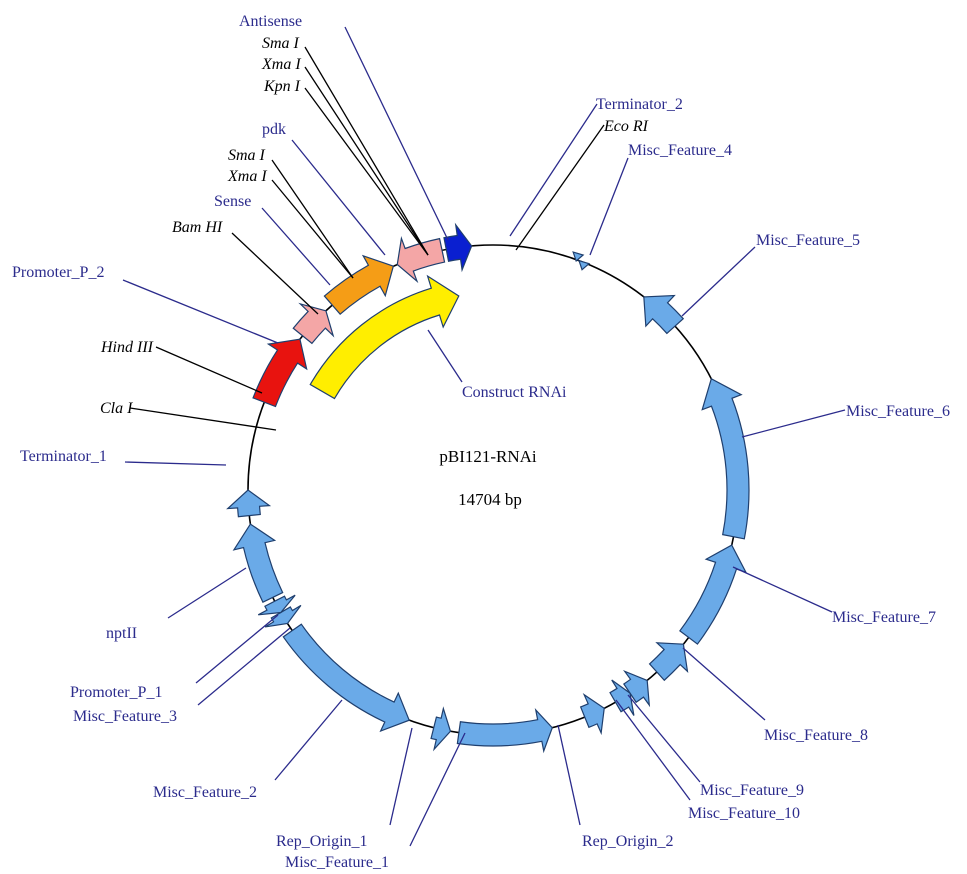  What do you see at coordinates (232, 201) in the screenshot?
I see `label-sense: Sense` at bounding box center [232, 201].